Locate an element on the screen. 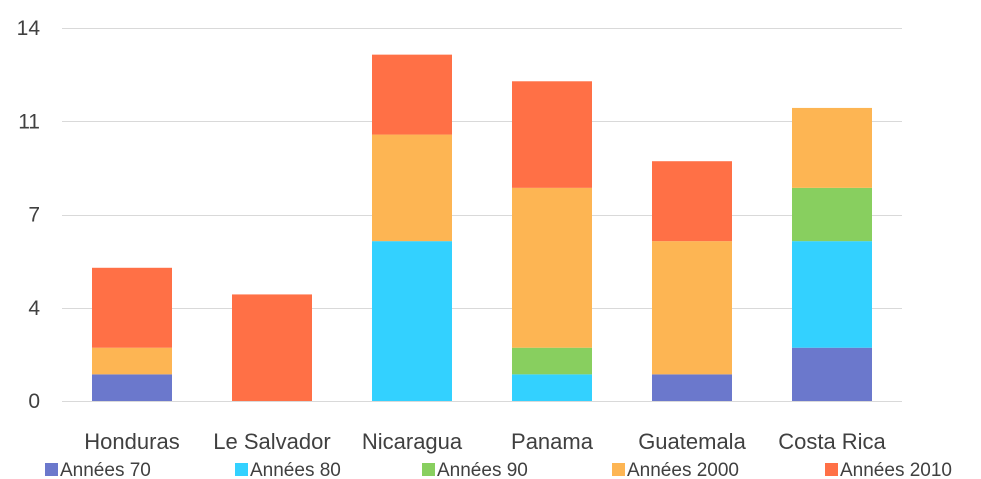 This screenshot has width=981, height=479. y-tick-label: 11 is located at coordinates (29, 121).